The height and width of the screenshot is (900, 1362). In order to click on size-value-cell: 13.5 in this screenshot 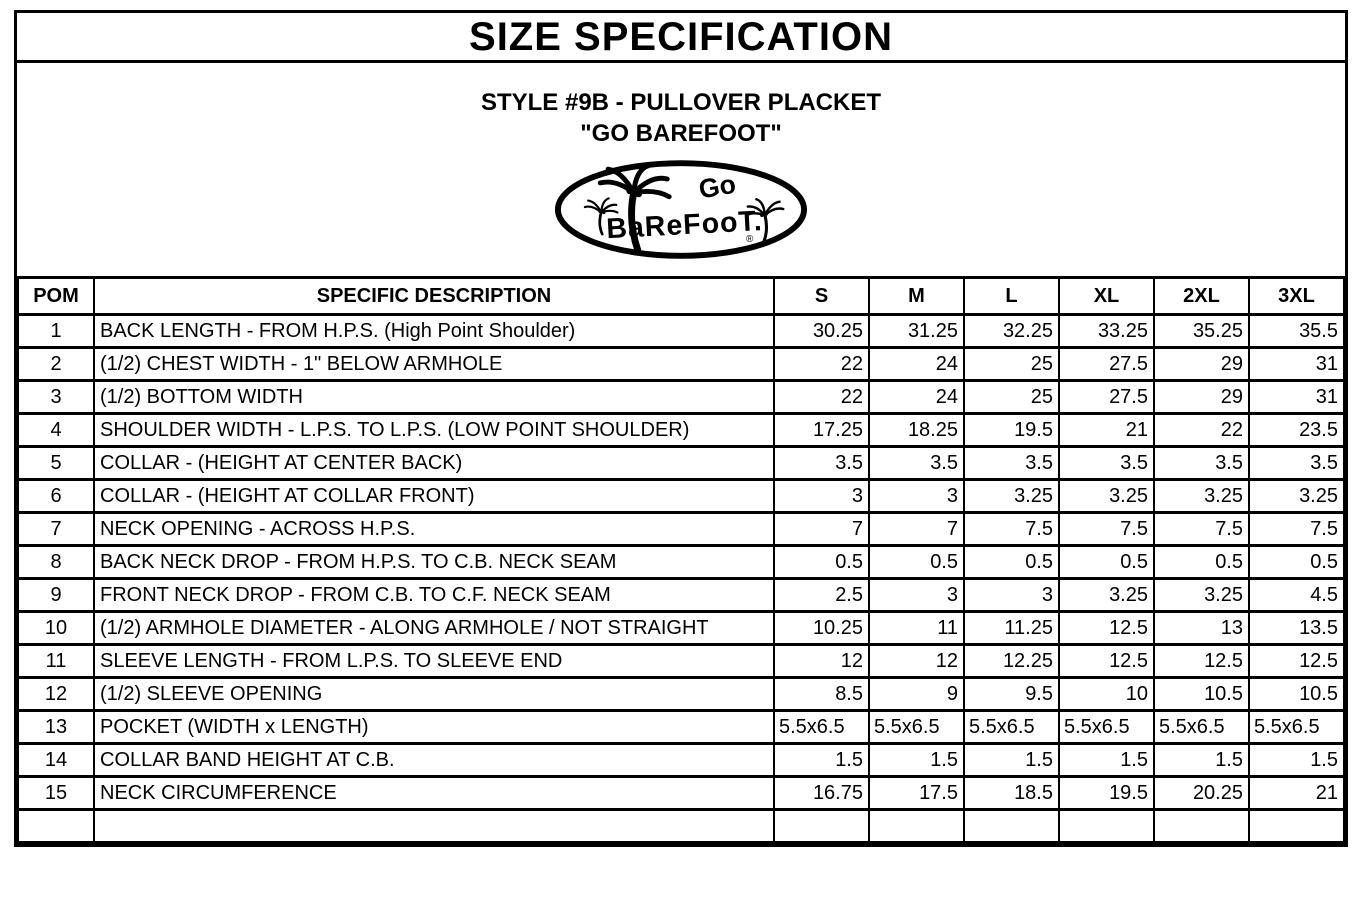, I will do `click(1296, 628)`.